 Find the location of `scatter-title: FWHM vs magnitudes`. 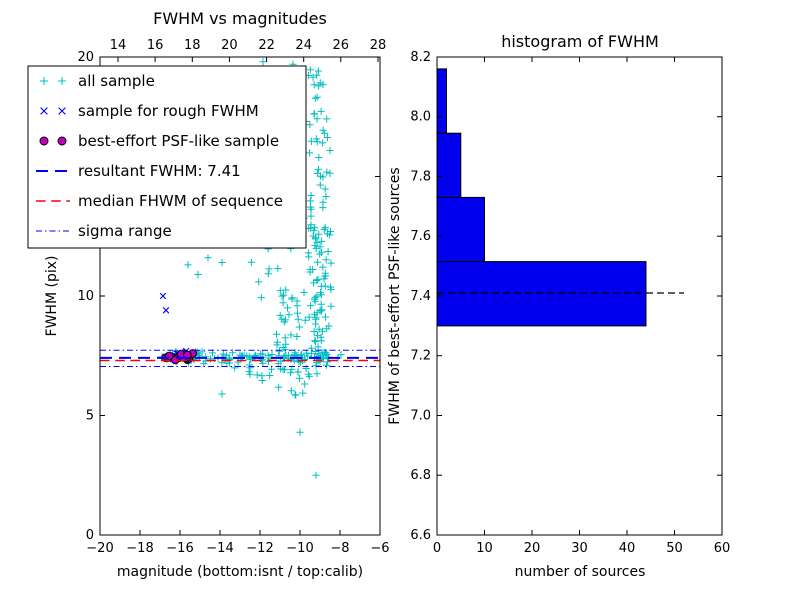

scatter-title: FWHM vs magnitudes is located at coordinates (240, 18).